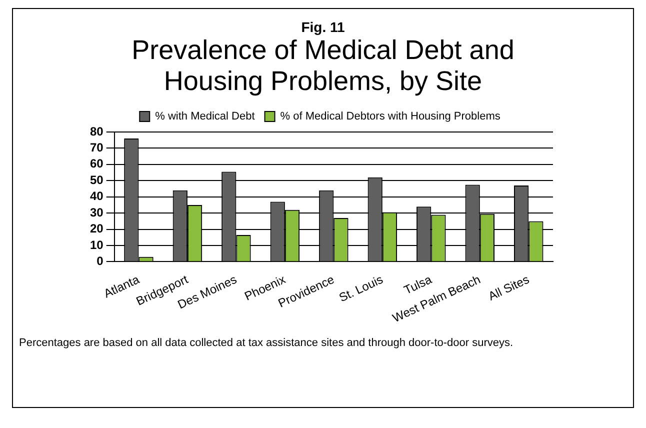 Image resolution: width=646 pixels, height=428 pixels. I want to click on y-tick-label: 0, so click(100, 261).